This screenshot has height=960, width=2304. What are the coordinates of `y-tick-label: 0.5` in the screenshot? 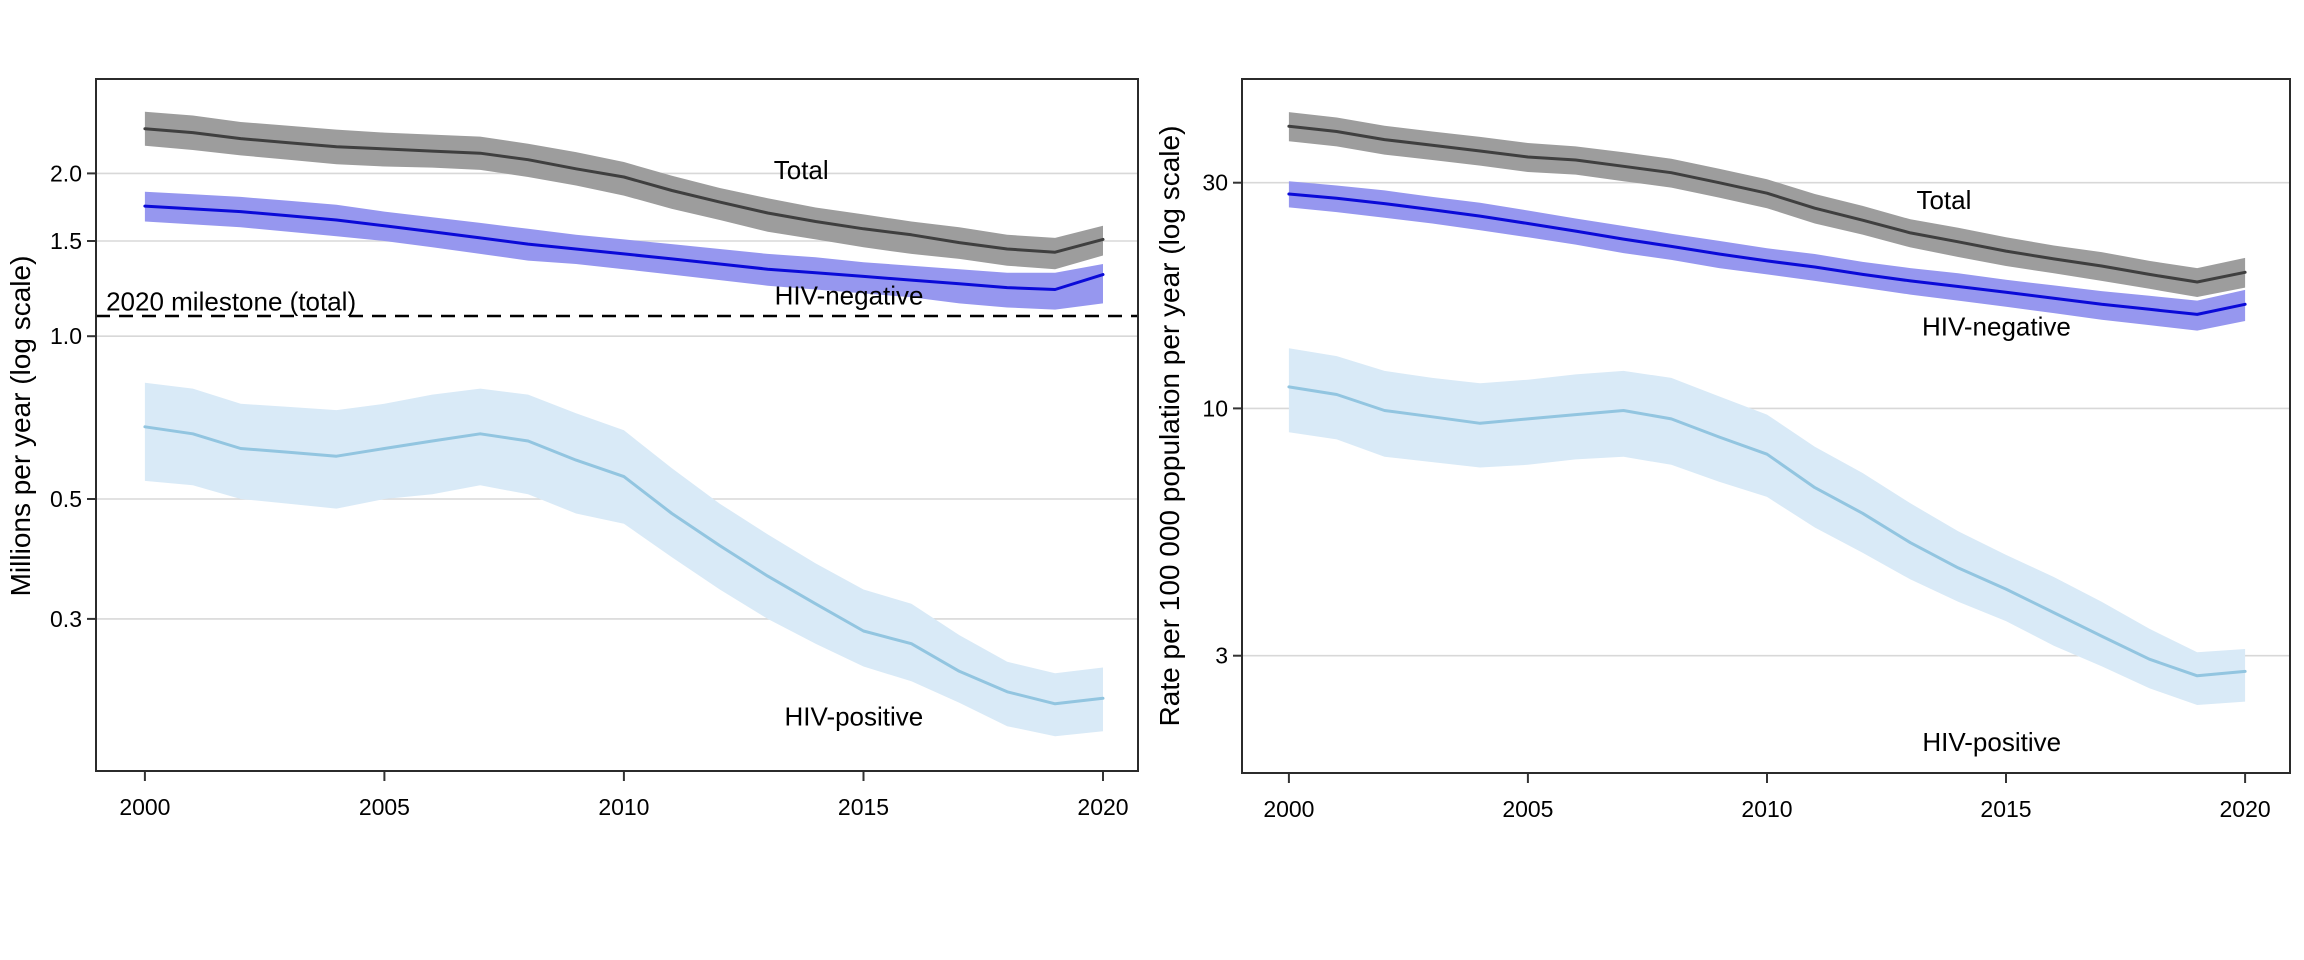 It's located at (66, 499).